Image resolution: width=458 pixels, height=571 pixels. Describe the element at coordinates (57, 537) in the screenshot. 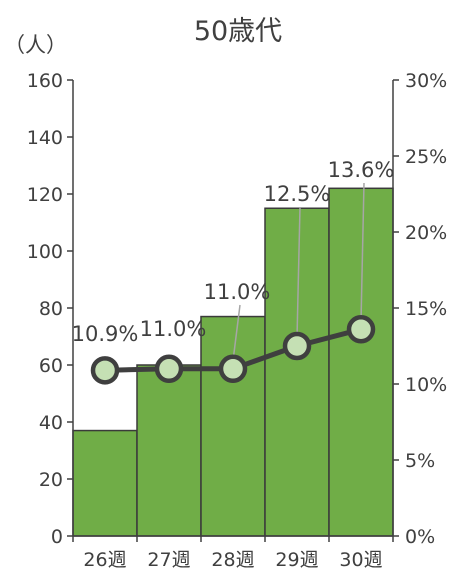

I see `y-left-tick-label: 0` at that location.